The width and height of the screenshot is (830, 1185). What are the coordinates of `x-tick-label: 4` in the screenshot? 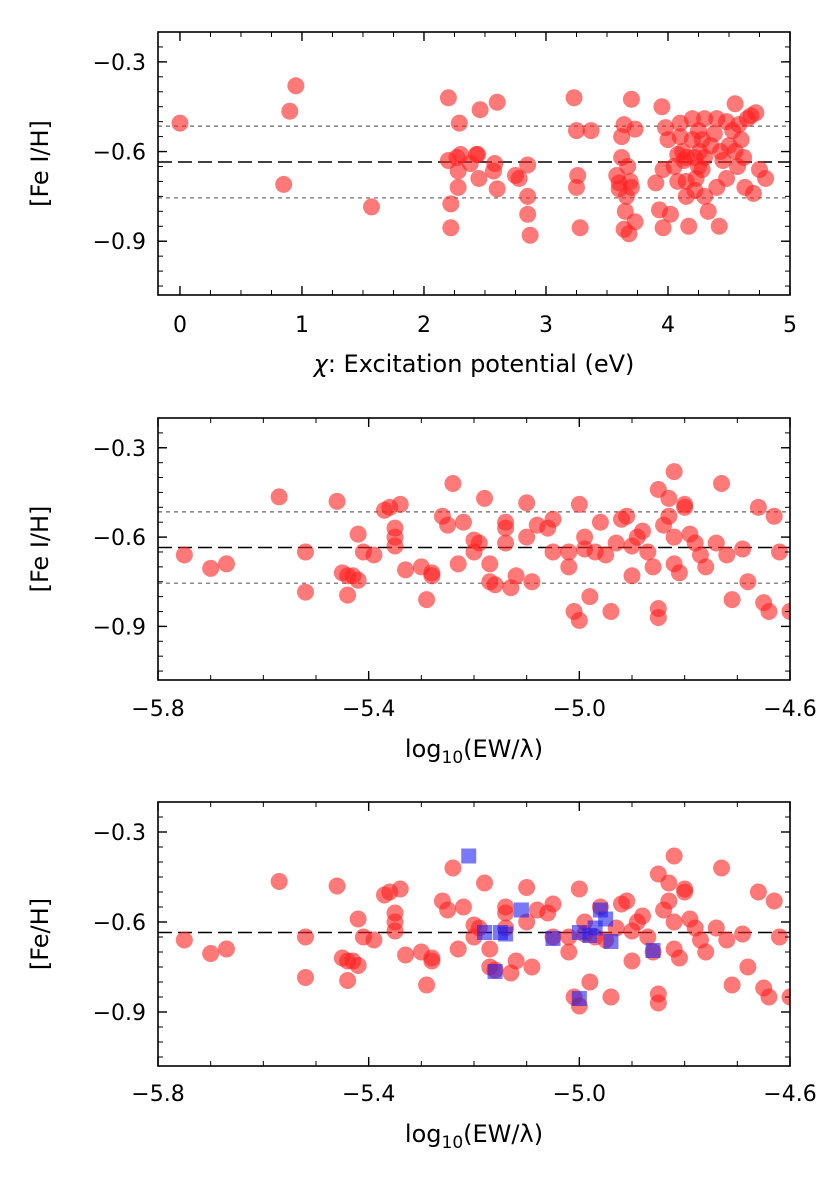 It's located at (668, 325).